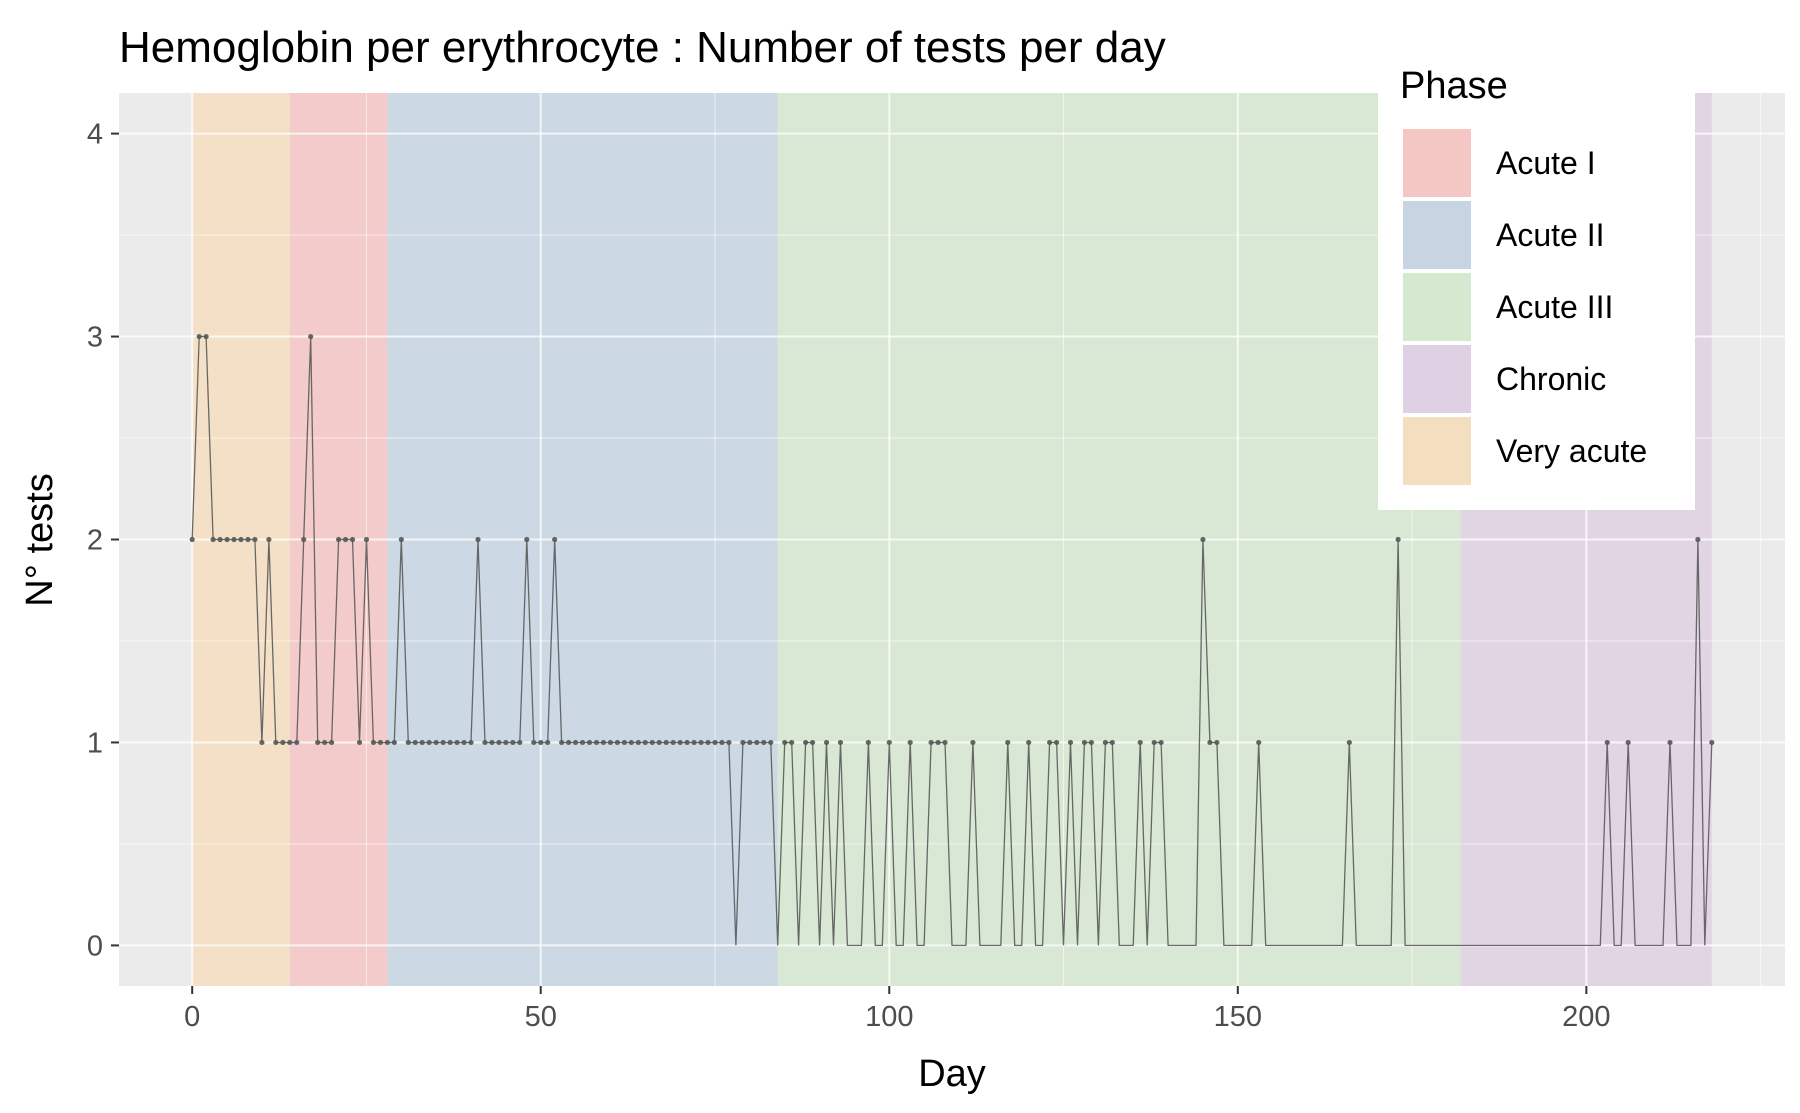 The width and height of the screenshot is (1800, 1113). What do you see at coordinates (1437, 451) in the screenshot?
I see `legend-key-very-acute` at bounding box center [1437, 451].